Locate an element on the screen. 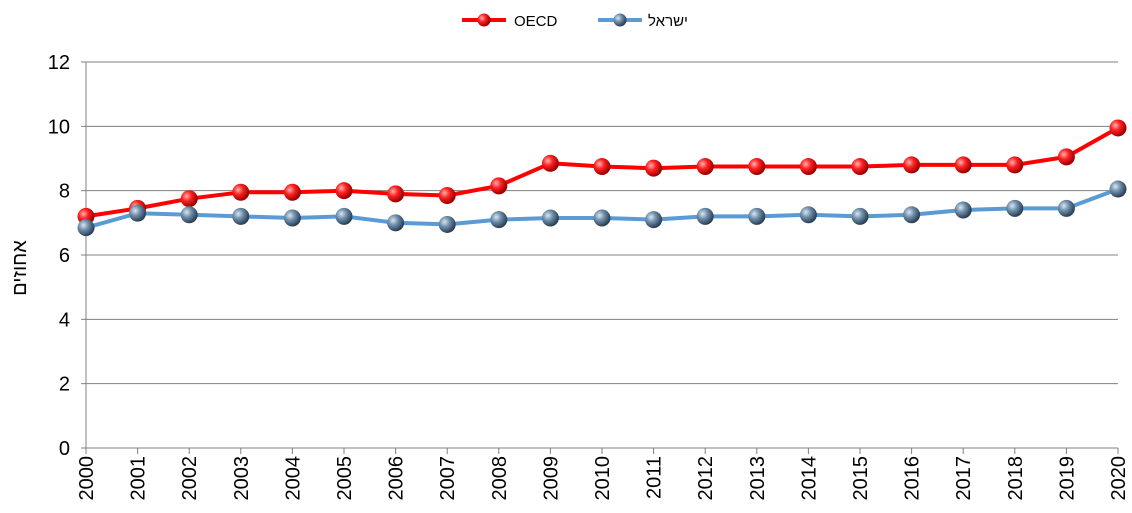 The width and height of the screenshot is (1132, 513). x-tick-label: 2020 is located at coordinates (1119, 478).